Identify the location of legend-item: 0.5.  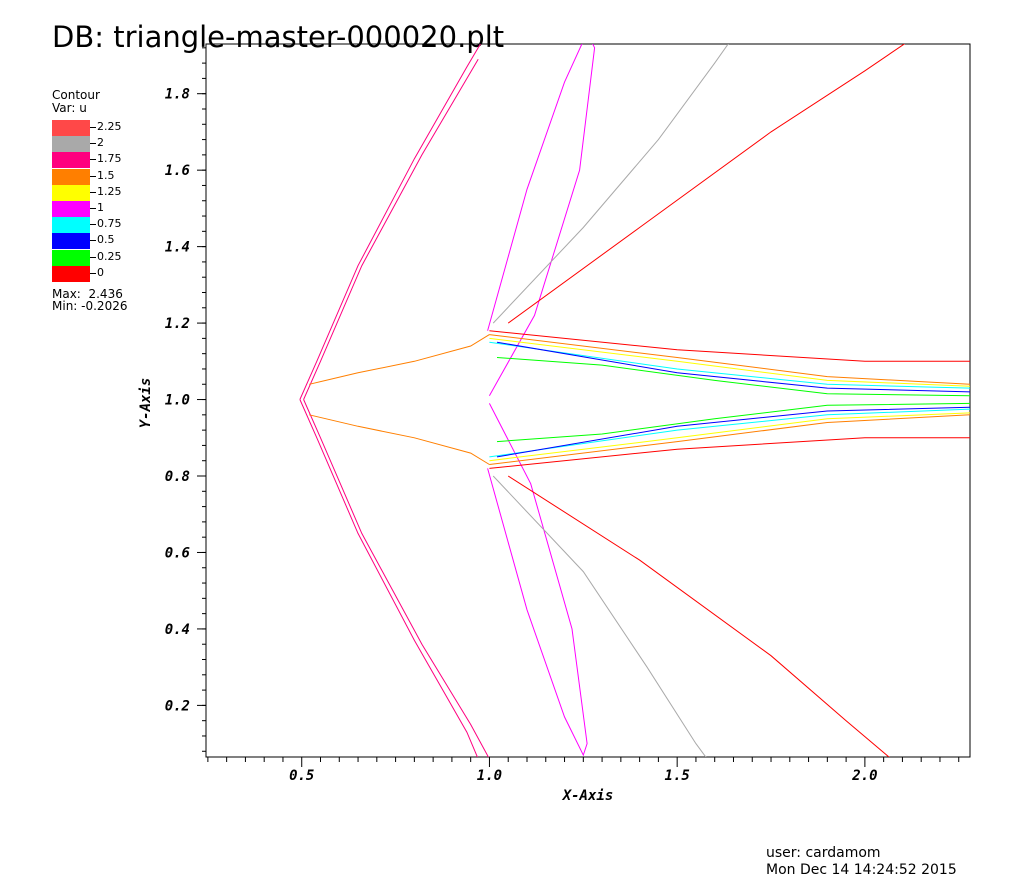
(112, 241).